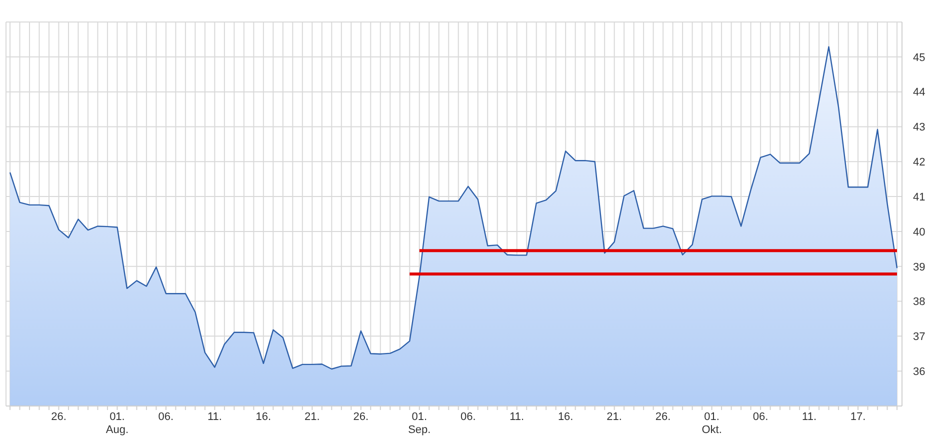  Describe the element at coordinates (919, 267) in the screenshot. I see `y-tick-label: 39` at that location.